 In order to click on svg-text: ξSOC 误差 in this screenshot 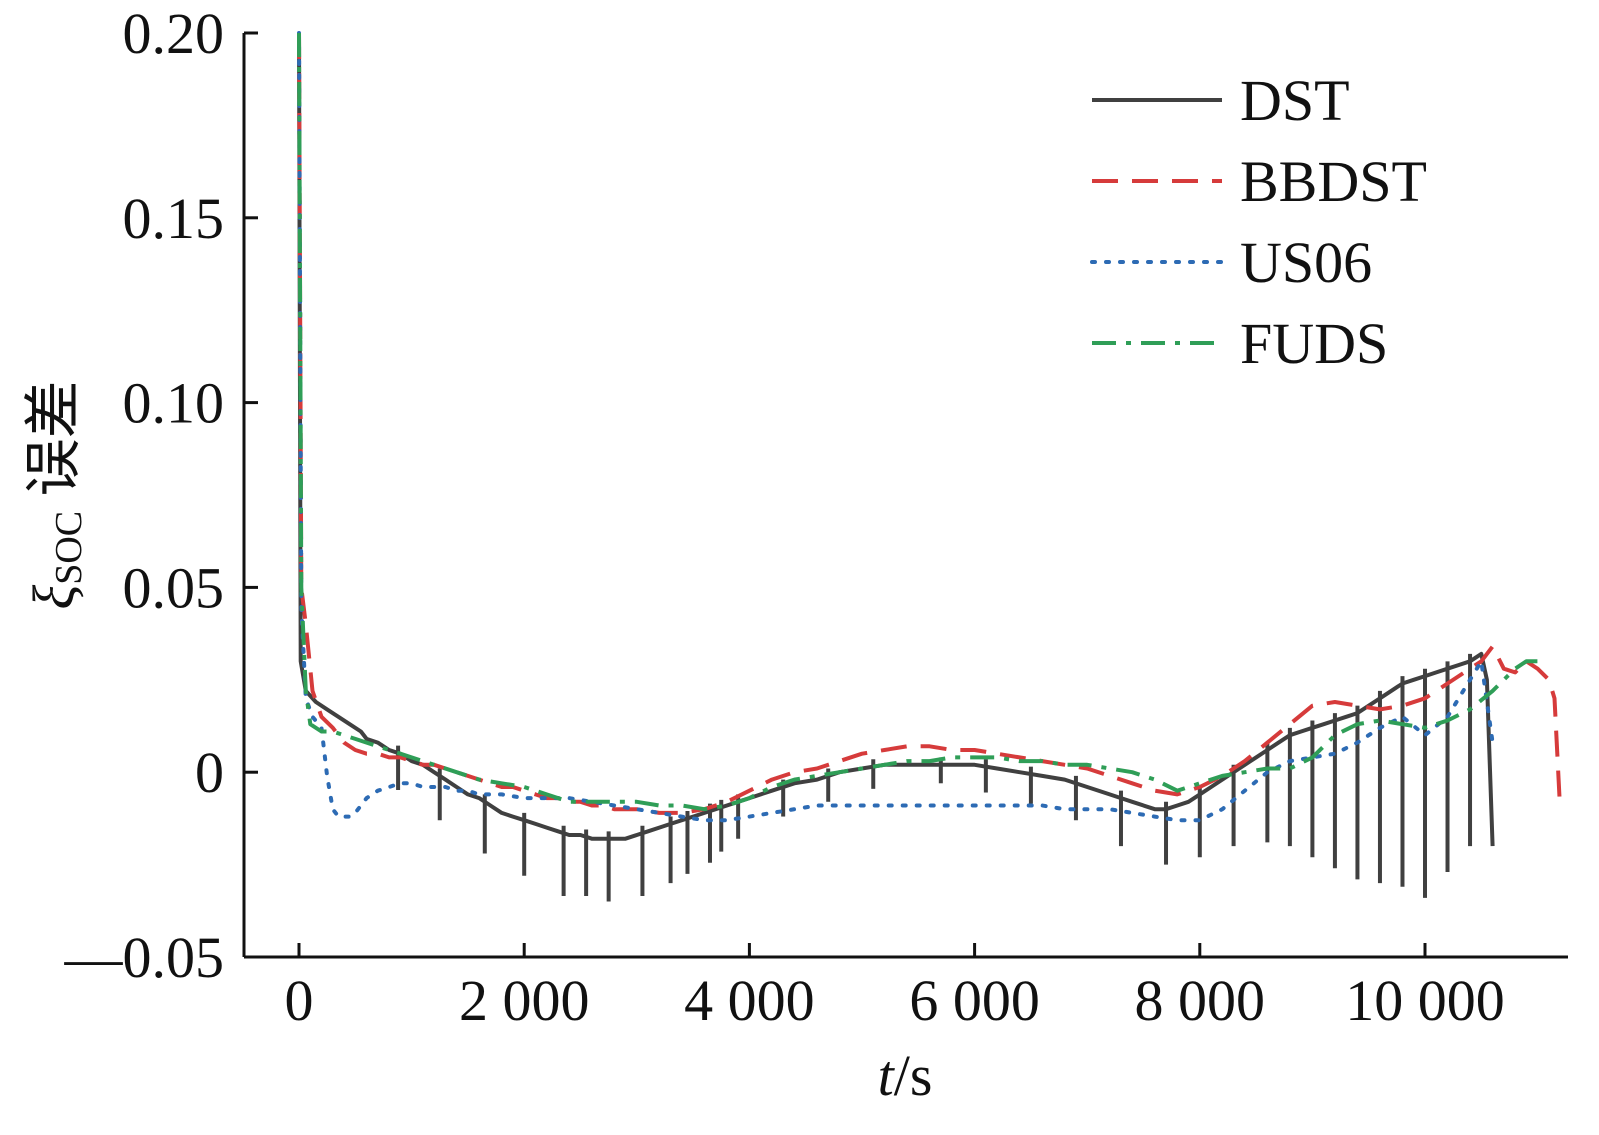, I will do `click(55, 494)`.